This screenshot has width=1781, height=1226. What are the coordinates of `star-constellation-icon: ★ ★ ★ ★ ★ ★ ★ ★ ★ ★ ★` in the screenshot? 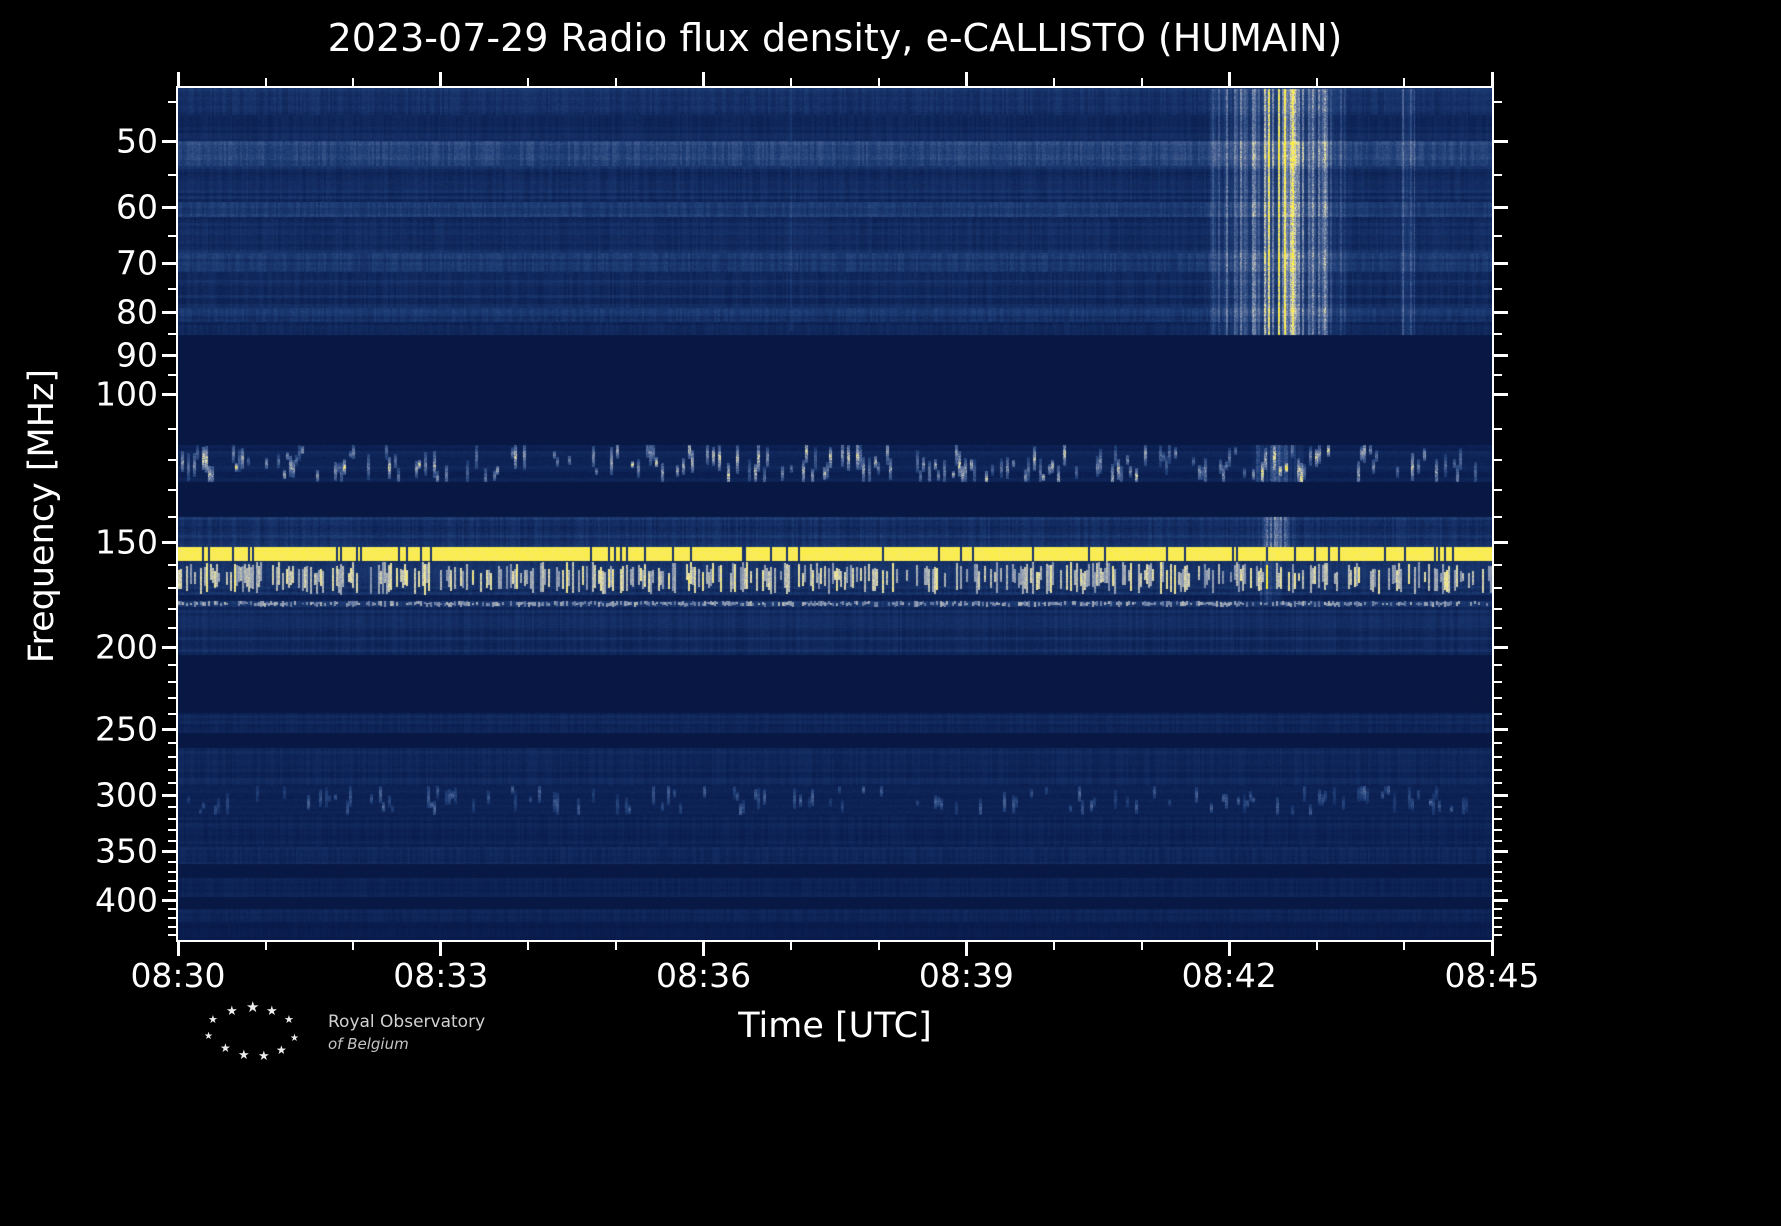 It's located at (252, 1031).